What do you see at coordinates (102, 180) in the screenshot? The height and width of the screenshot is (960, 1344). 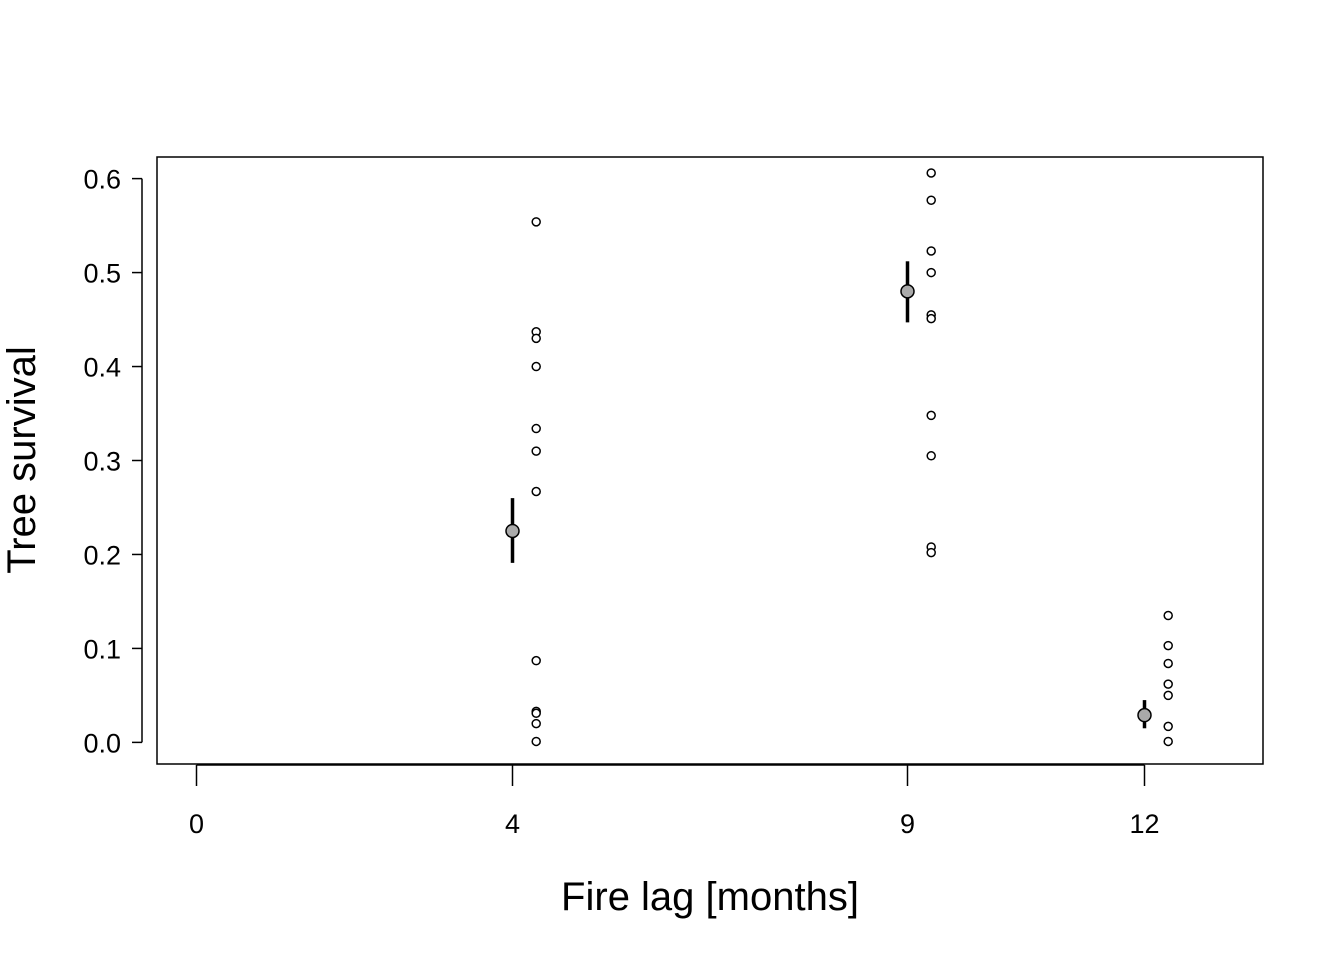 I see `y-tick-label: 0.6` at bounding box center [102, 180].